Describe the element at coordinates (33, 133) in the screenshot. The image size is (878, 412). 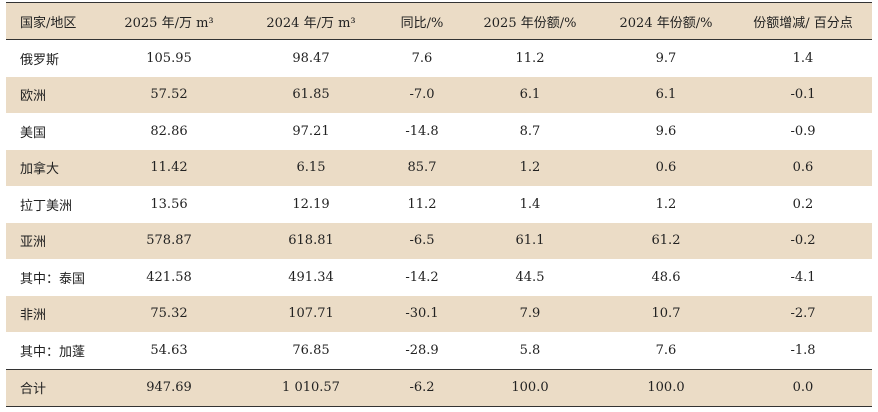
I see `cell-region: 美国` at that location.